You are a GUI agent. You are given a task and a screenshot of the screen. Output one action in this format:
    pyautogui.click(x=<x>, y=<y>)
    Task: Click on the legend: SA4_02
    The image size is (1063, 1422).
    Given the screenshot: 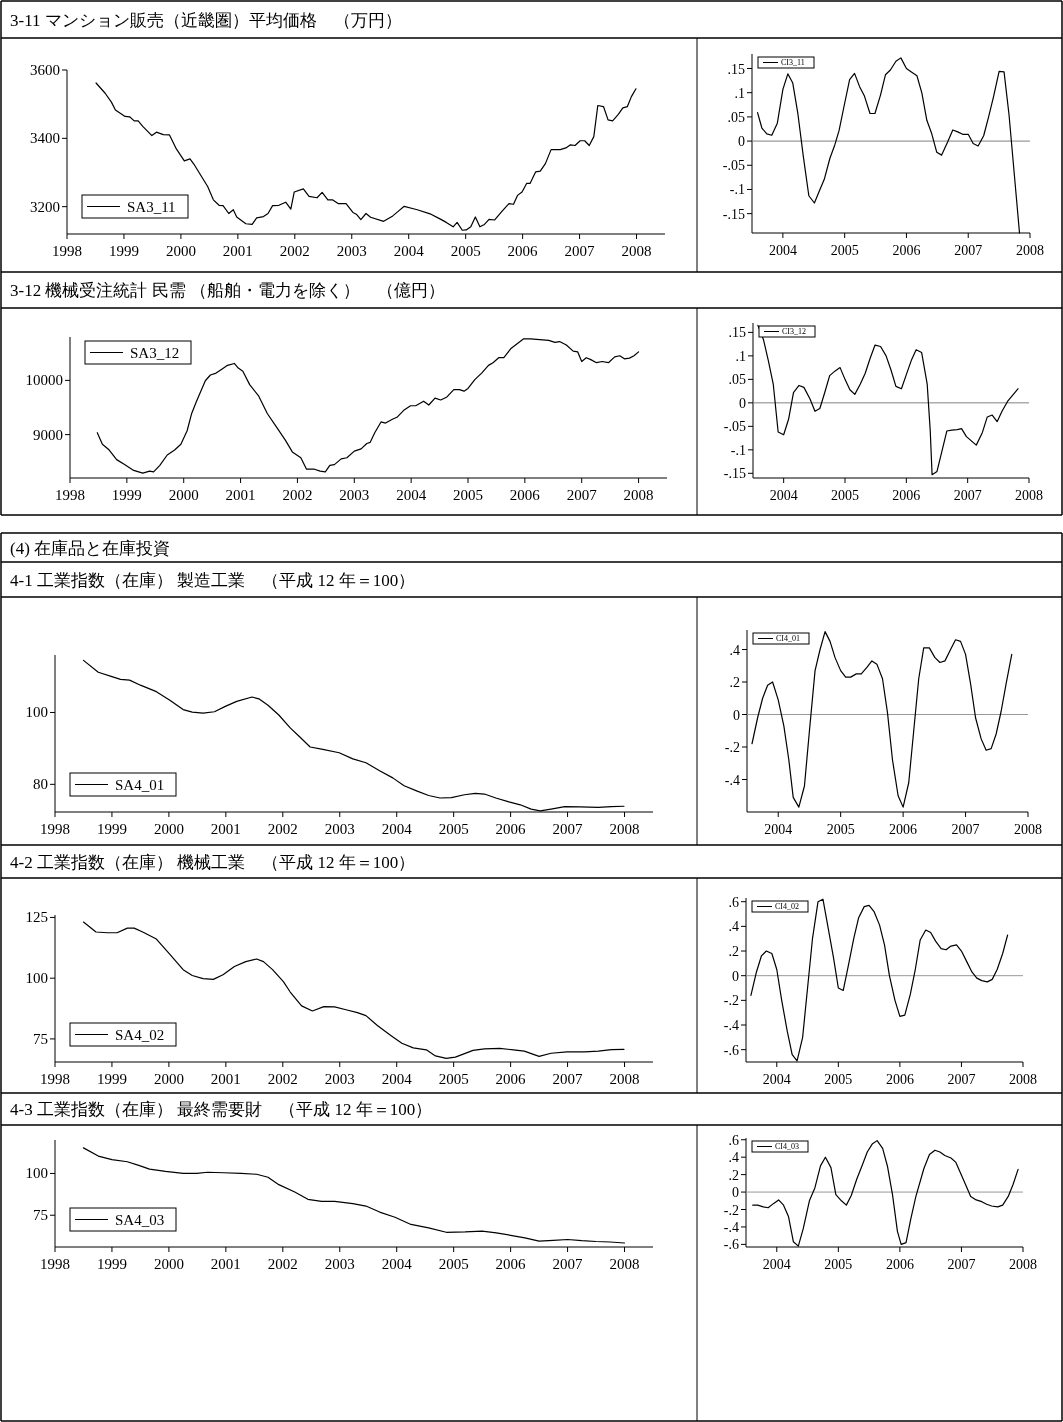 What is the action you would take?
    pyautogui.click(x=123, y=1034)
    